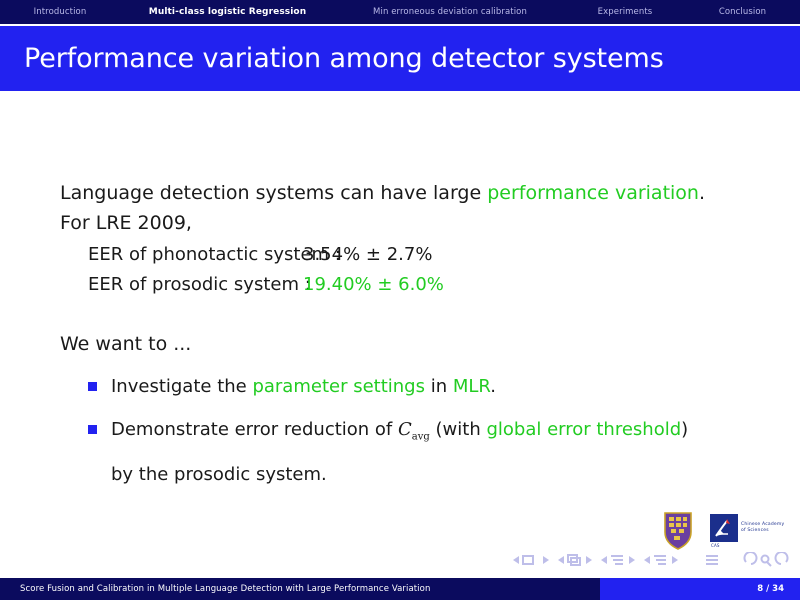 This screenshot has width=800, height=600. What do you see at coordinates (652, 559) in the screenshot?
I see `beamer-navigation-symbols` at bounding box center [652, 559].